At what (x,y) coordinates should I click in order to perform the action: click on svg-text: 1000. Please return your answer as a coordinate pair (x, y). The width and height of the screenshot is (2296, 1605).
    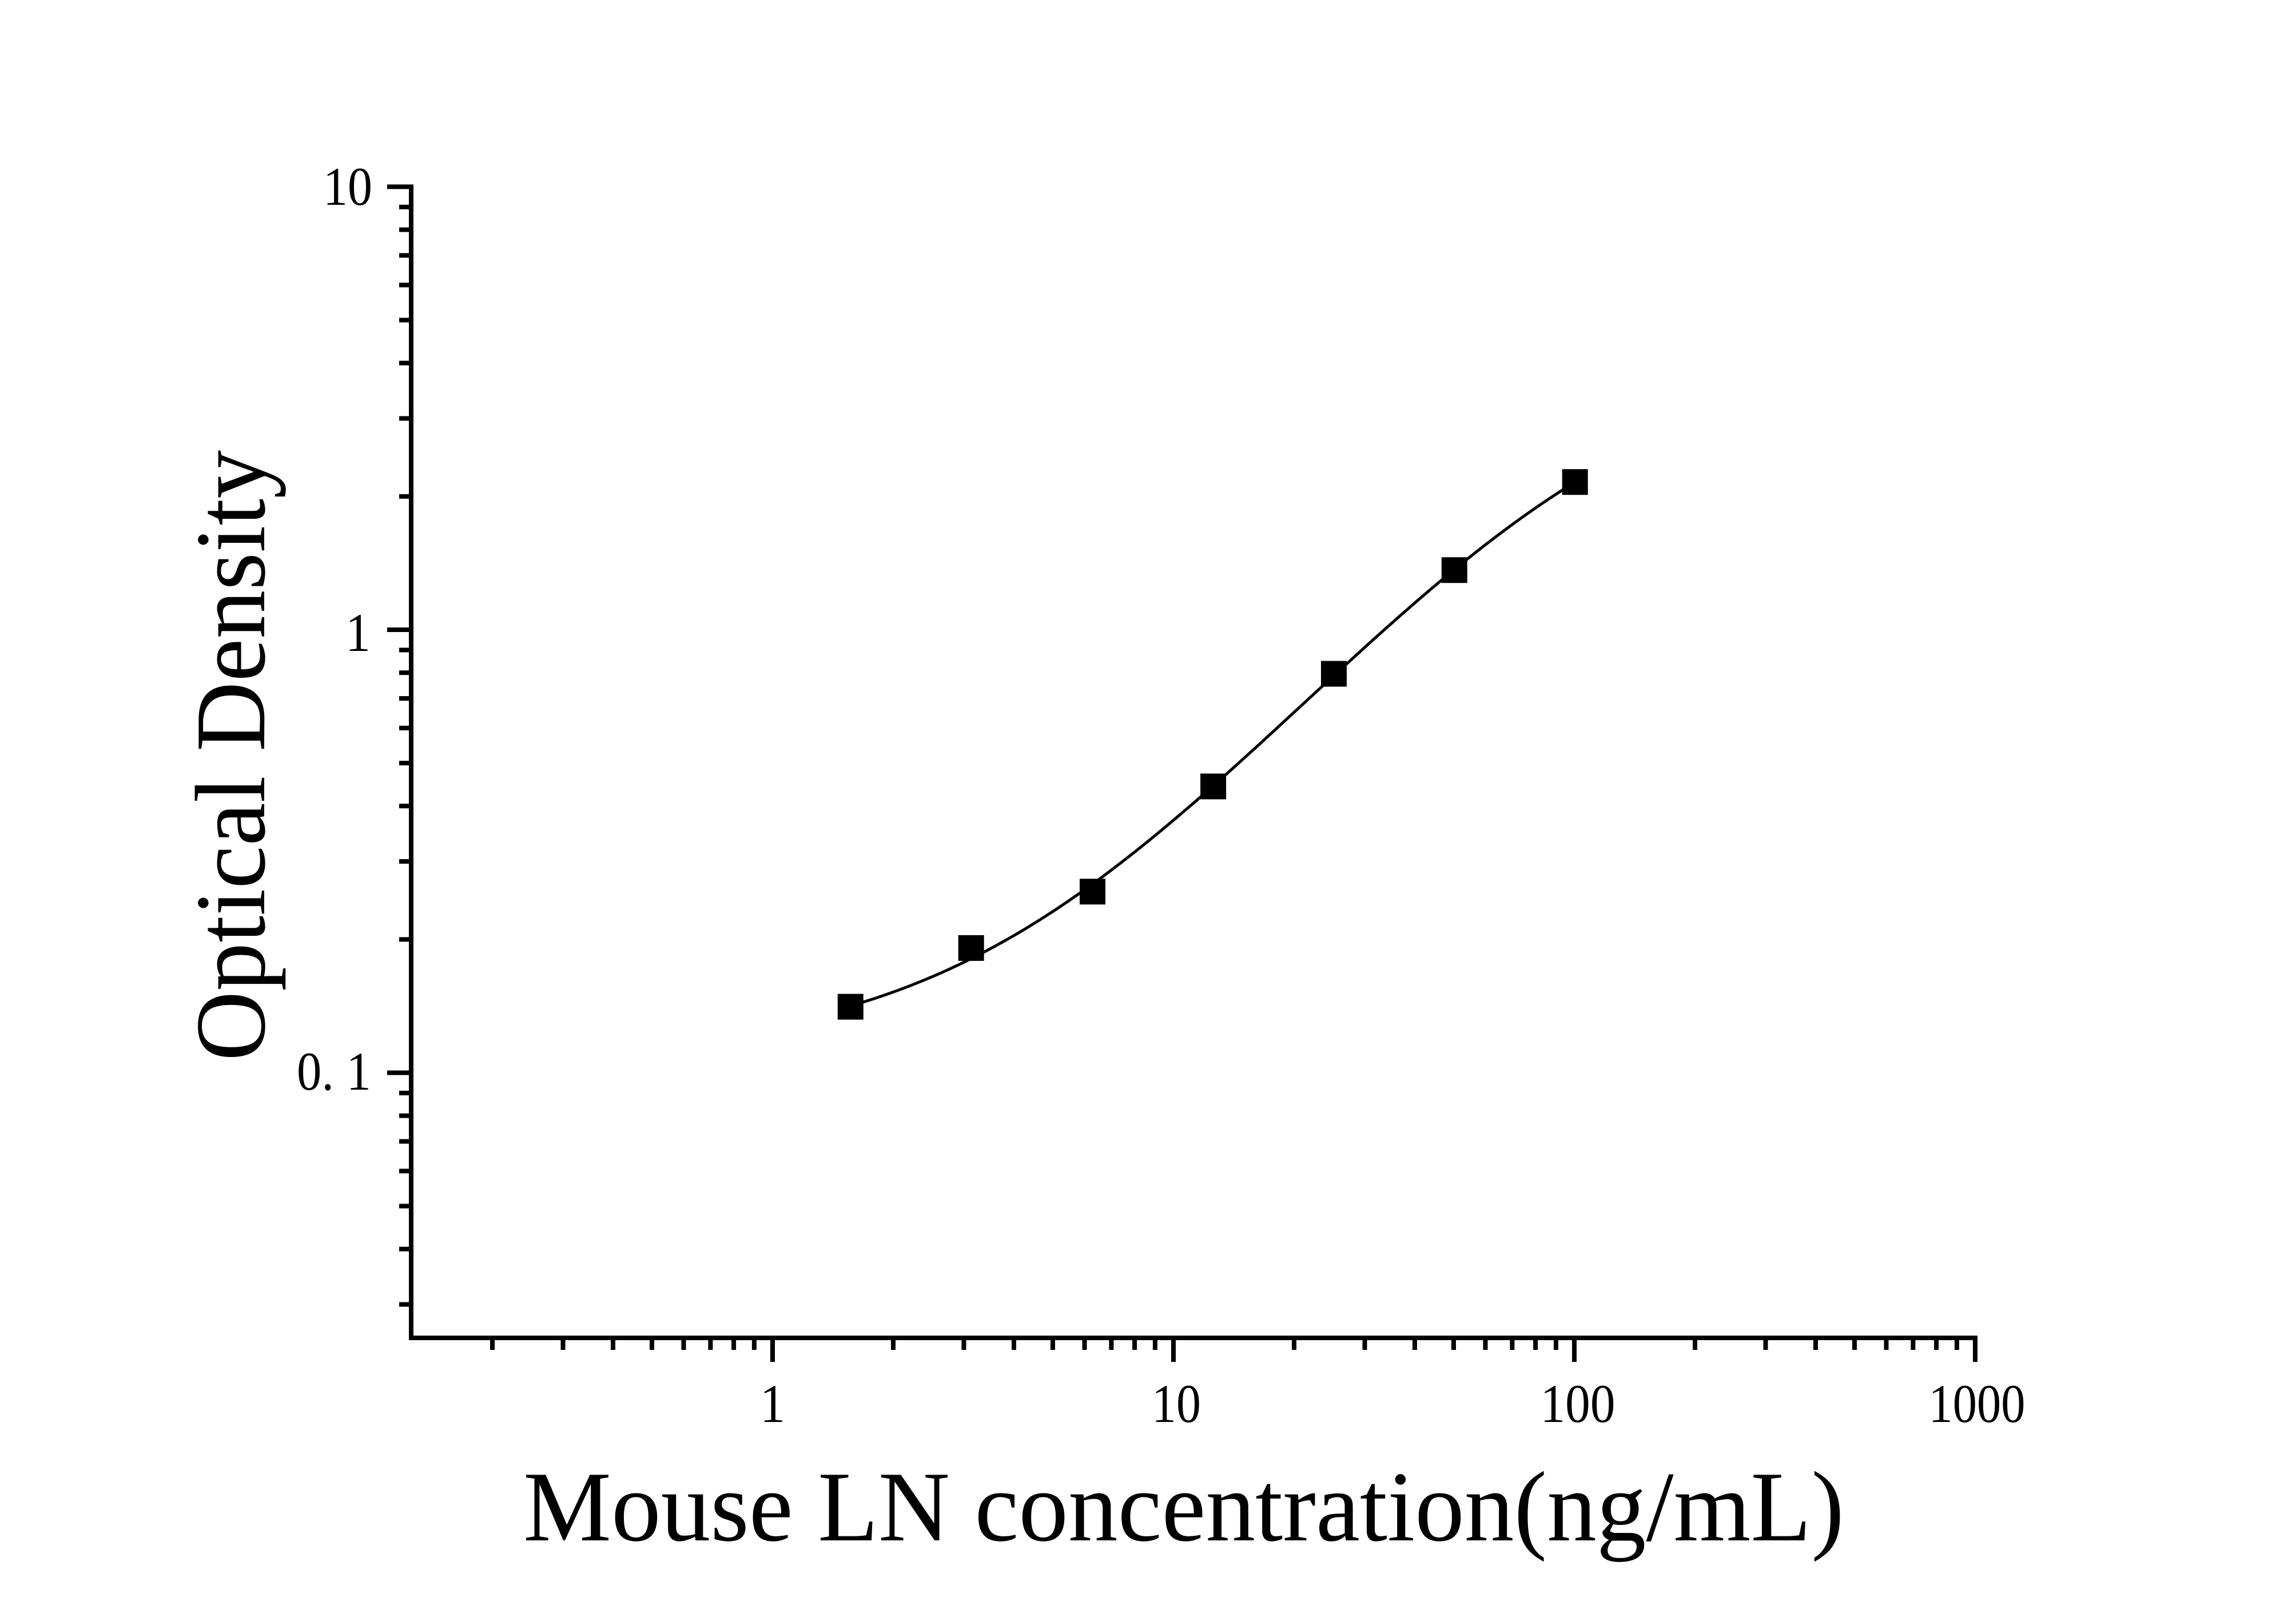
    Looking at the image, I should click on (1978, 1403).